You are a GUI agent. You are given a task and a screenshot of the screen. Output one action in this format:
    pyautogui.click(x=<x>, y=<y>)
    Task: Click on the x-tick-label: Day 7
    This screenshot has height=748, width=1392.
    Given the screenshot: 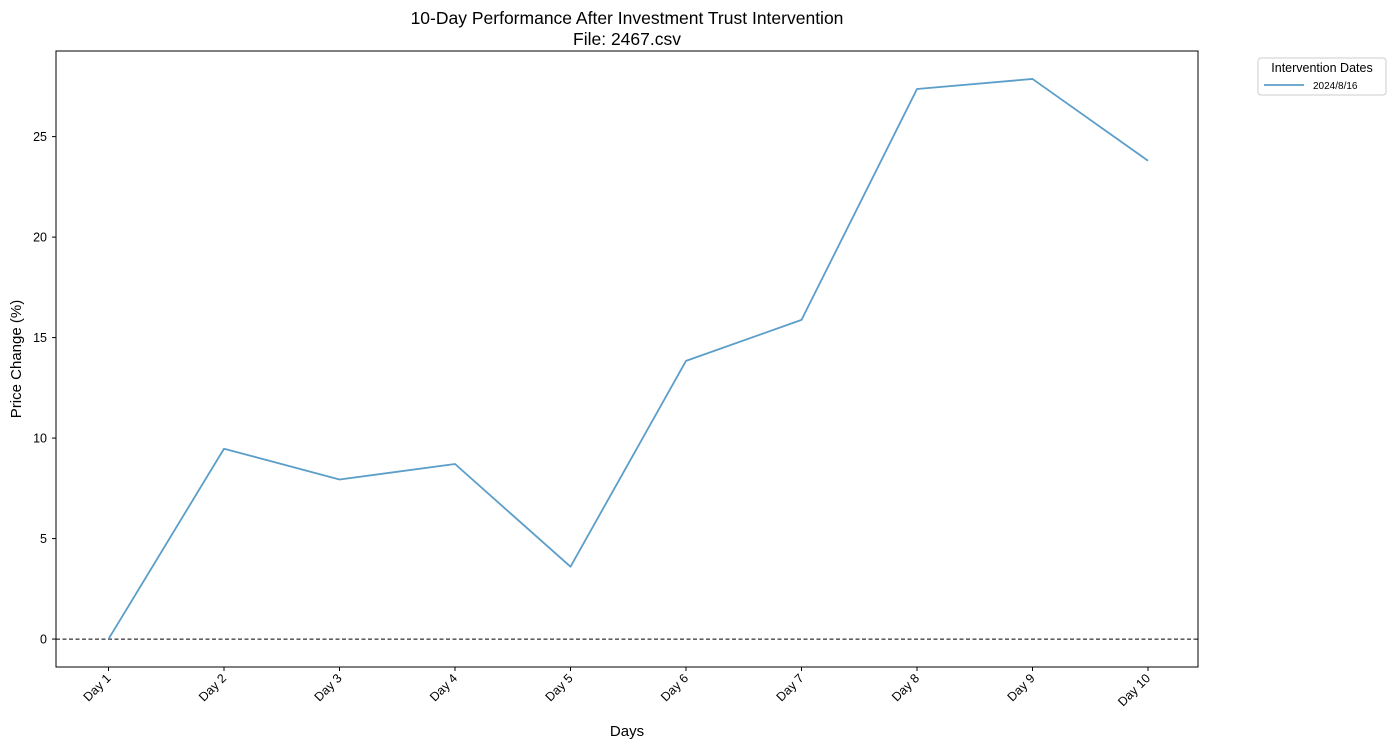 What is the action you would take?
    pyautogui.click(x=790, y=687)
    